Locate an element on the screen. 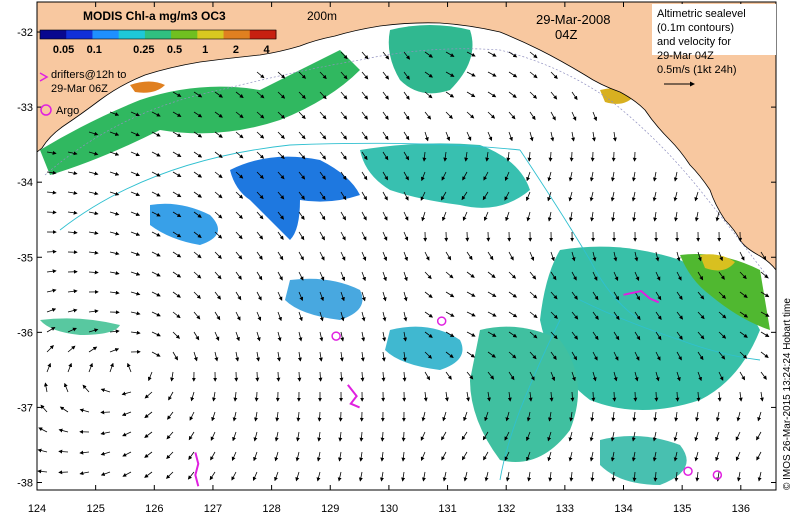 The height and width of the screenshot is (520, 800). chl-patch-coastal is located at coordinates (200, 112).